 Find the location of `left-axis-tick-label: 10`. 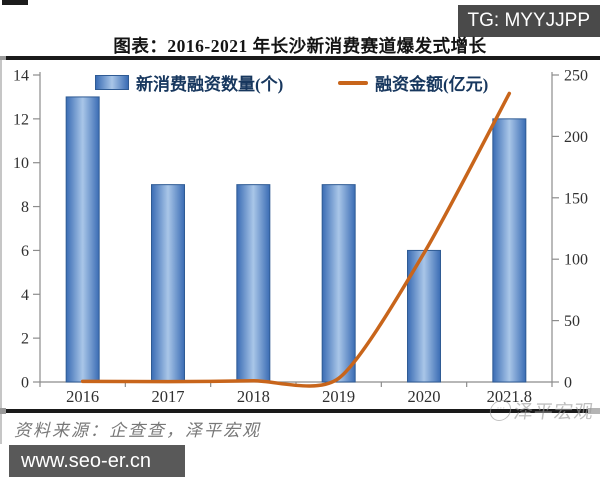

left-axis-tick-label: 10 is located at coordinates (21, 163).